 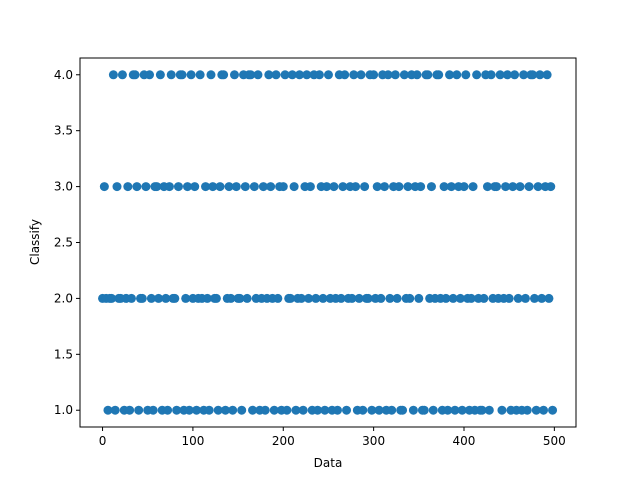 I want to click on x-tick-label: 500, so click(x=554, y=441).